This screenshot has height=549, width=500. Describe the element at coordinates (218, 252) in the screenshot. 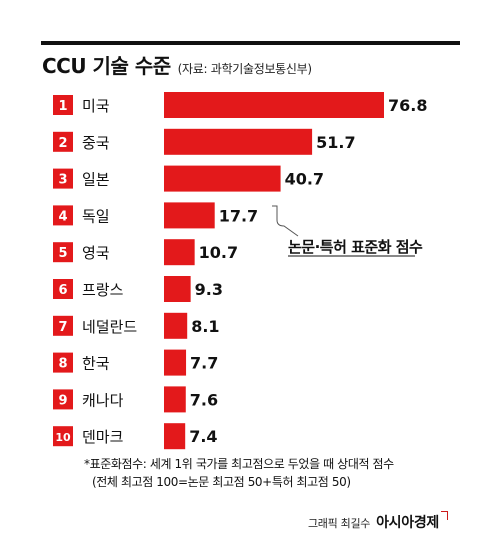

I see `value-label: 10.7` at that location.